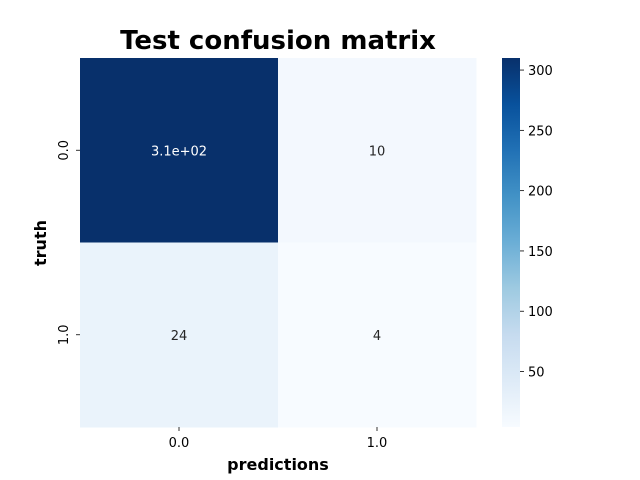  I want to click on cell-annotation-0-1: 10, so click(377, 151).